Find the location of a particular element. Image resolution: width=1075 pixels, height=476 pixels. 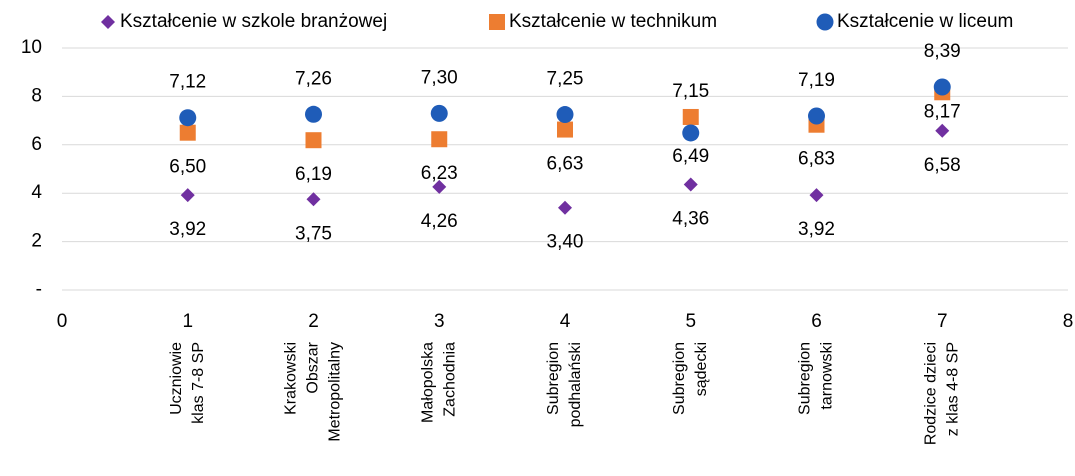

x-tick-label: 0 is located at coordinates (62, 321).